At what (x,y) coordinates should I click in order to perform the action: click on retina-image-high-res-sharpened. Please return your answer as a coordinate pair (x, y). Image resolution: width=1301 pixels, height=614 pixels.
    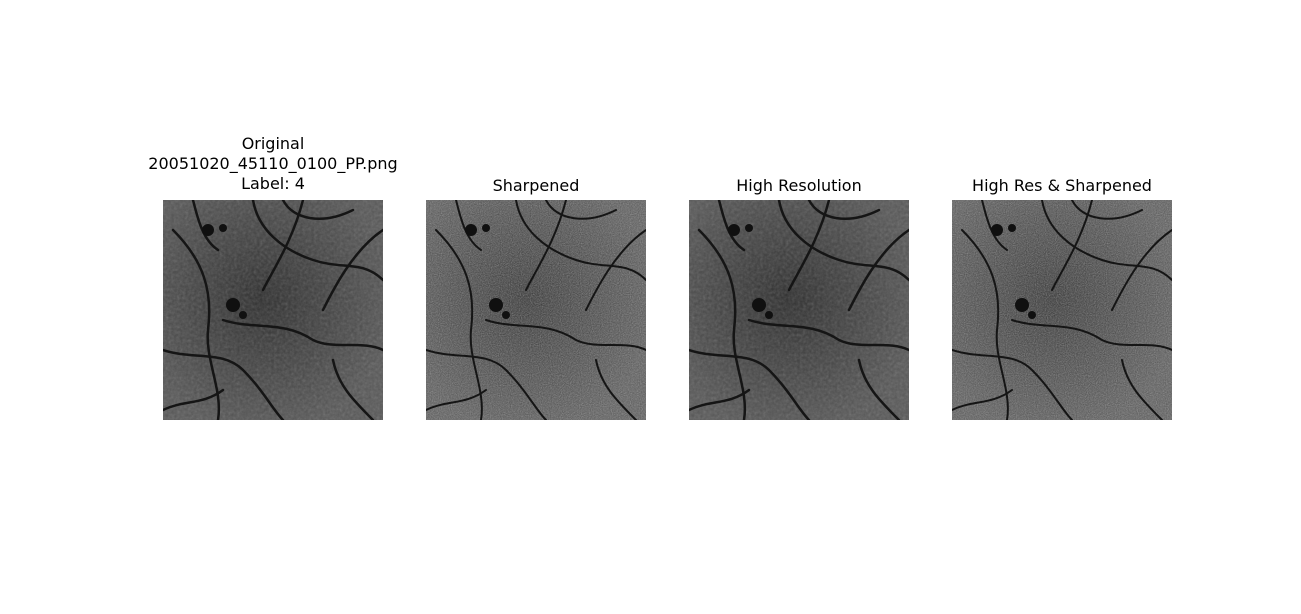
    Looking at the image, I should click on (1062, 310).